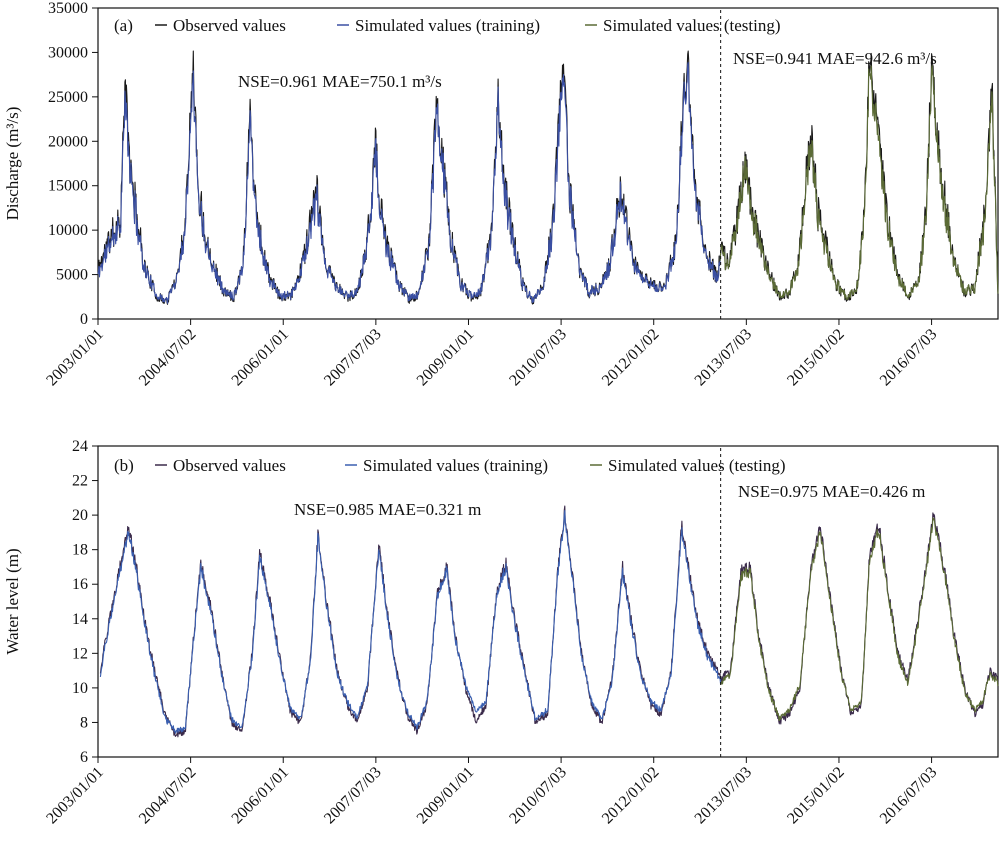  I want to click on y-tick-label: 30000, so click(68, 52).